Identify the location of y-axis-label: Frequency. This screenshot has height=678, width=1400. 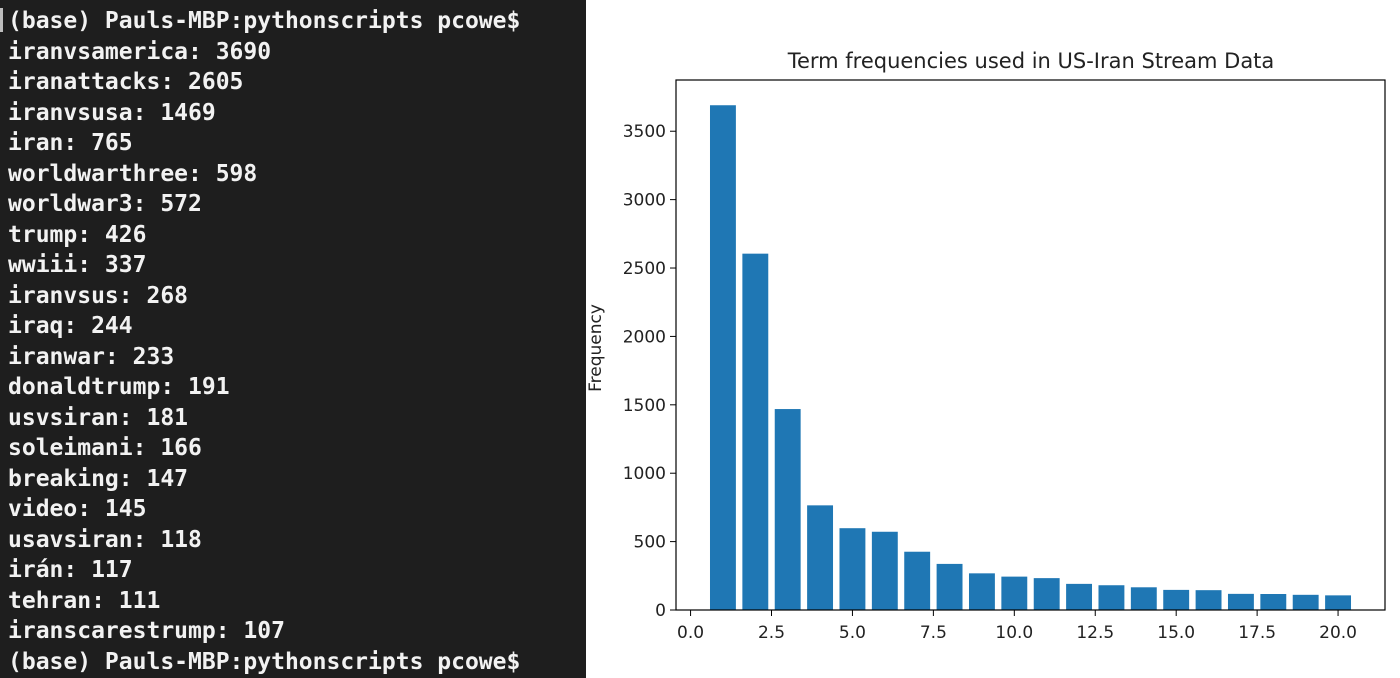
(596, 348).